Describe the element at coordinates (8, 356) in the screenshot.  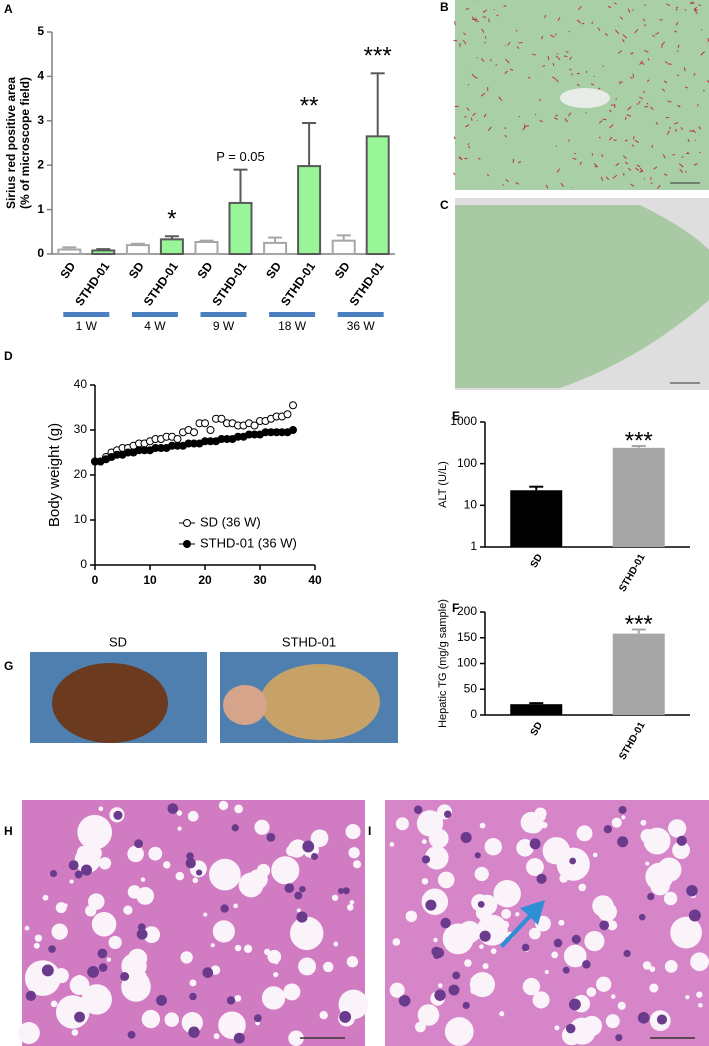
I see `panel-label: D` at that location.